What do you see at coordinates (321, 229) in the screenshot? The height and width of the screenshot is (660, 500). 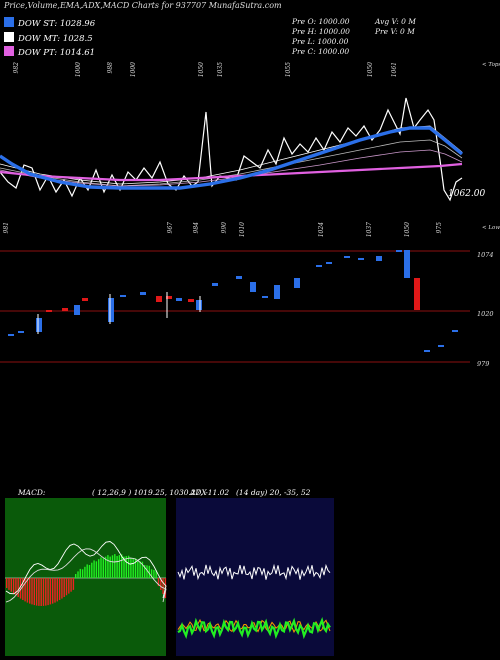 I see `bottom-label-5: 1024` at bounding box center [321, 229].